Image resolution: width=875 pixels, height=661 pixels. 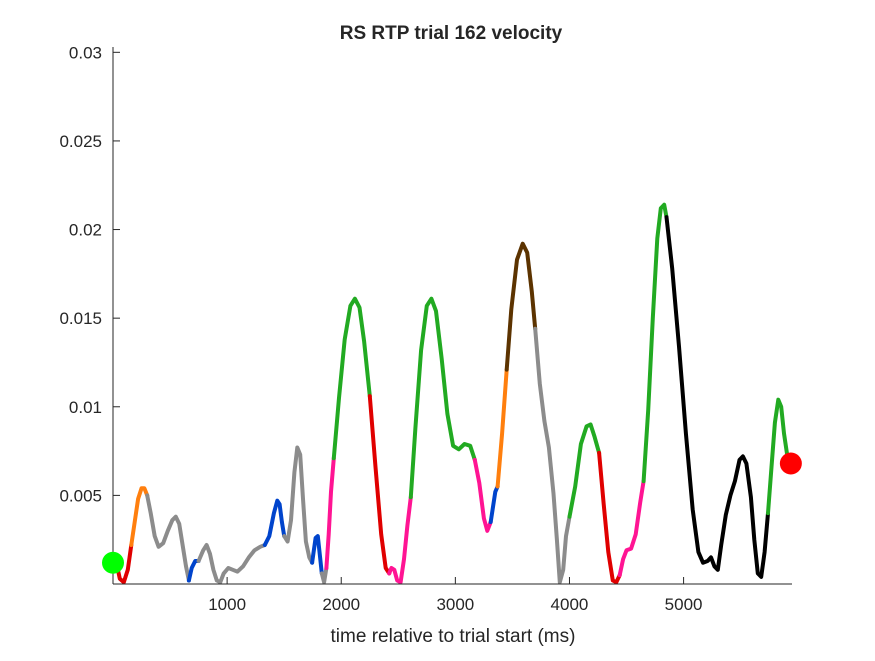 What do you see at coordinates (790, 463) in the screenshot?
I see `end-marker` at bounding box center [790, 463].